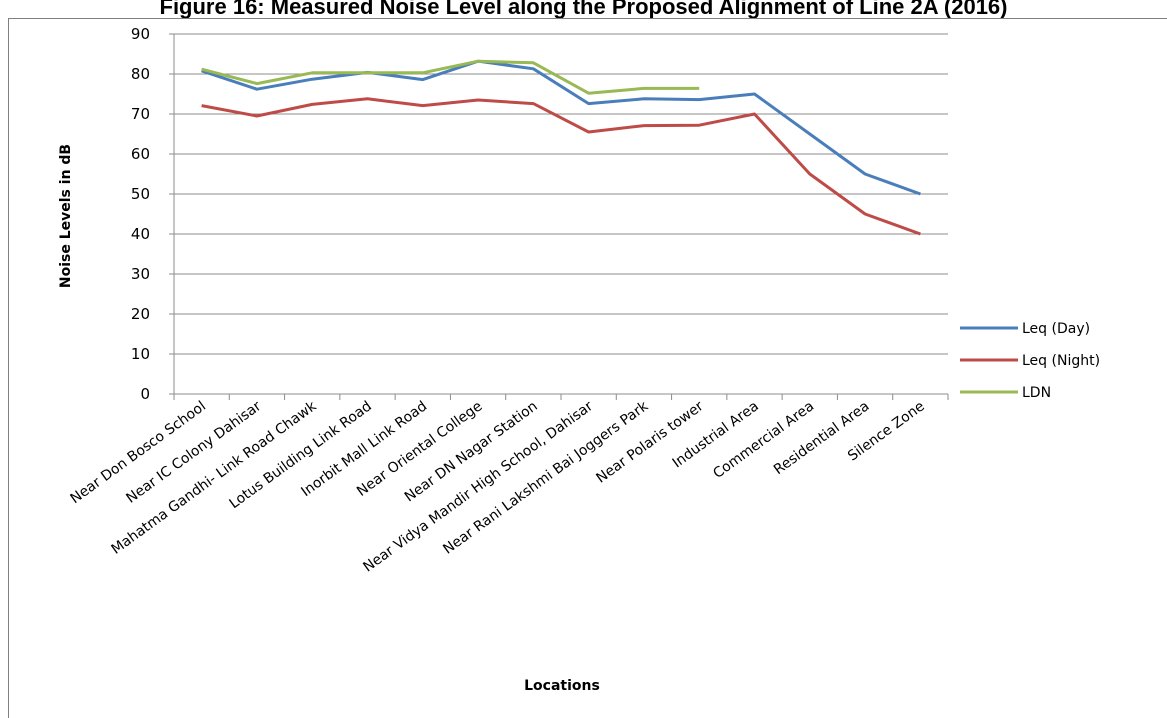 This screenshot has height=718, width=1167. What do you see at coordinates (763, 440) in the screenshot?
I see `x-category-label: Commercial Area` at bounding box center [763, 440].